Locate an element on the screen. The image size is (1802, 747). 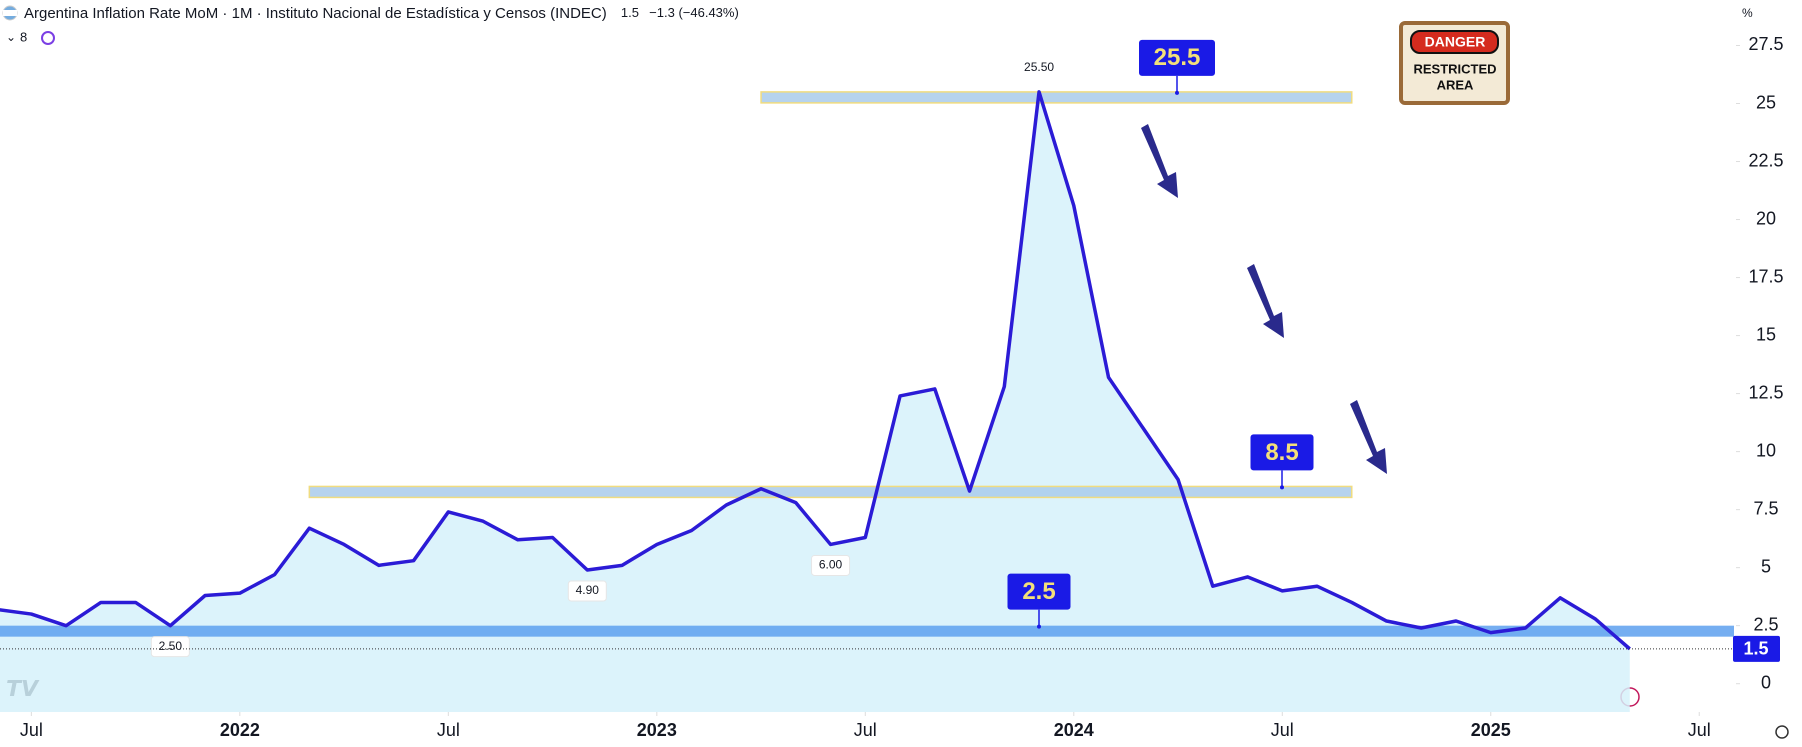
indicator-count: 8 is located at coordinates (23, 36).